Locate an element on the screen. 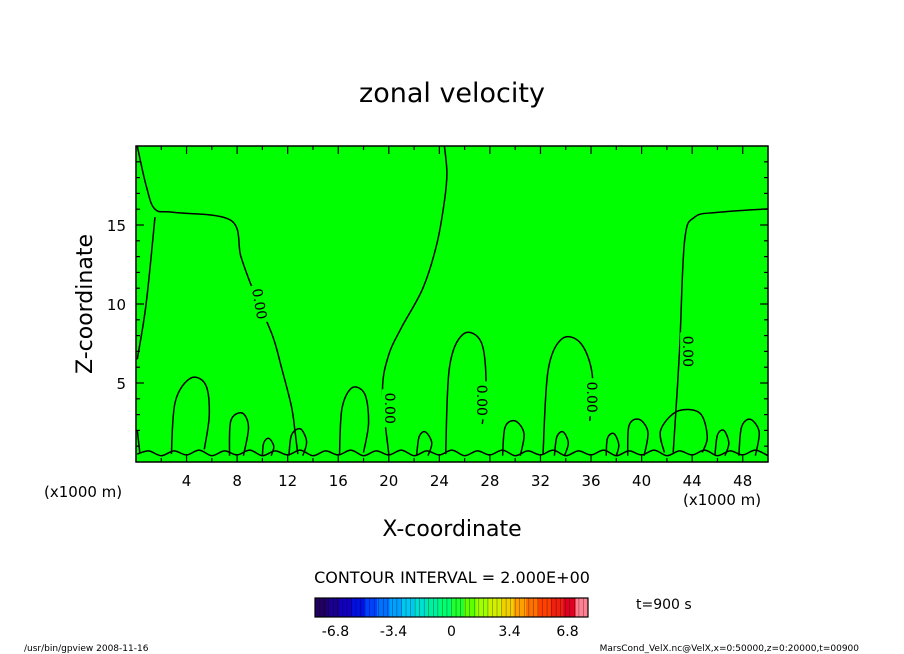 The image size is (904, 654). colorbar-tick-label: 0 is located at coordinates (451, 632).